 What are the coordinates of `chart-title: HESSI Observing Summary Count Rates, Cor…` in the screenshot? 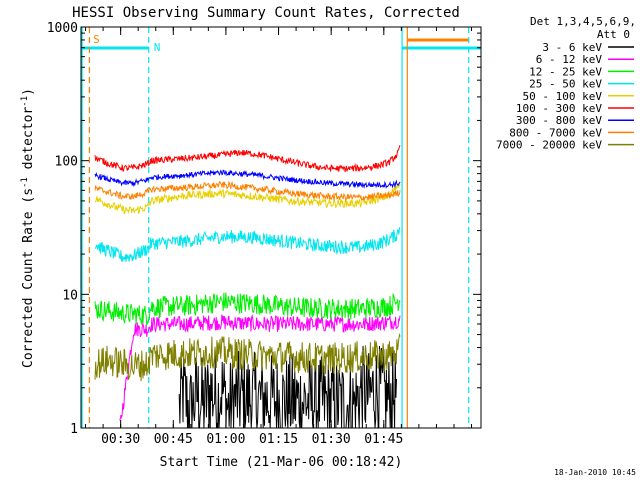 It's located at (266, 13).